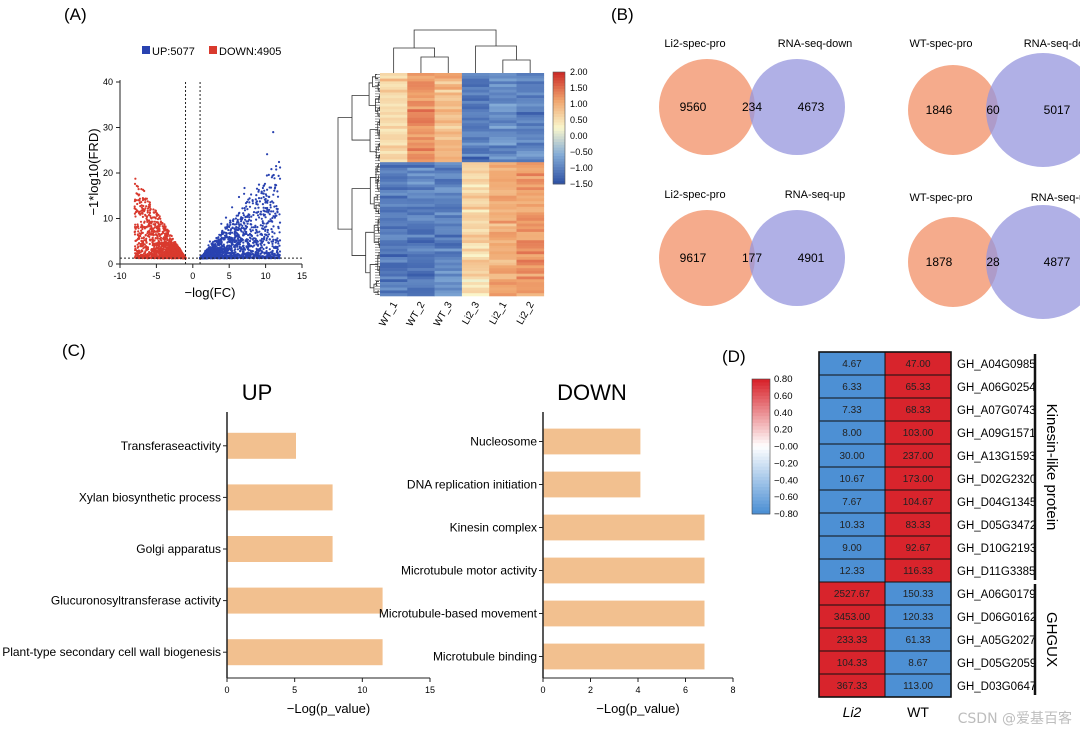 This screenshot has width=1080, height=732. Describe the element at coordinates (156, 276) in the screenshot. I see `volcano-x-tick-label: -5` at that location.